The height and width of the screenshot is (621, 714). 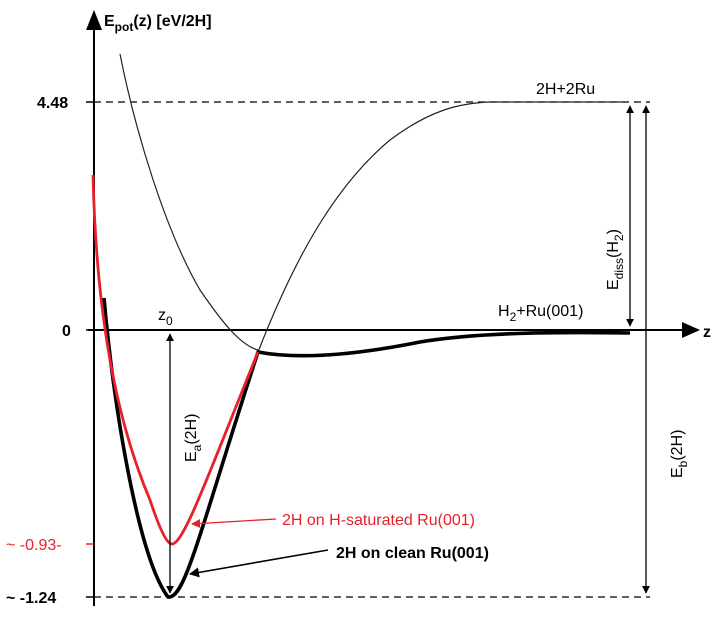 What do you see at coordinates (175, 360) in the screenshot?
I see `saturated-ru-curve` at bounding box center [175, 360].